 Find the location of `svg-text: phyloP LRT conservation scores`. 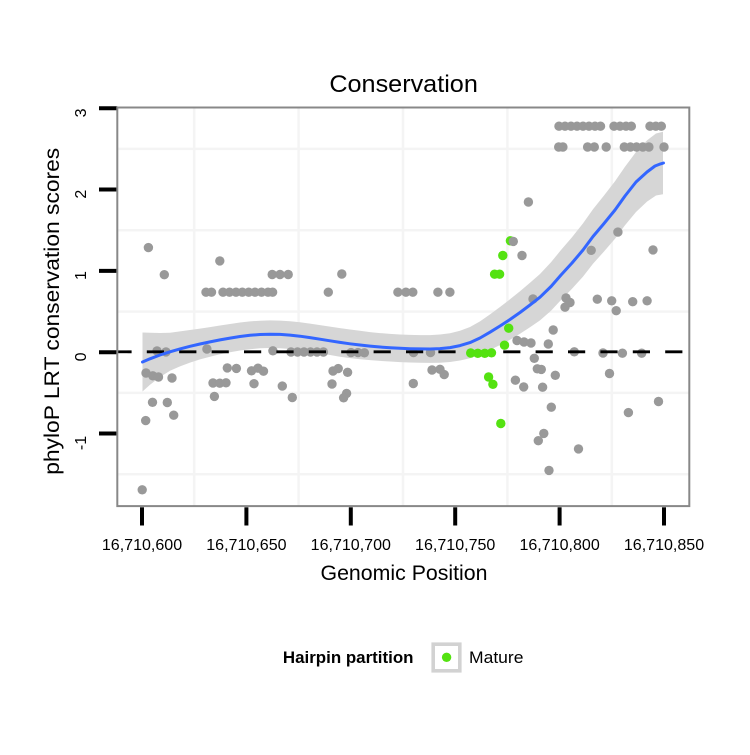

svg-text: phyloP LRT conservation scores is located at coordinates (52, 311).